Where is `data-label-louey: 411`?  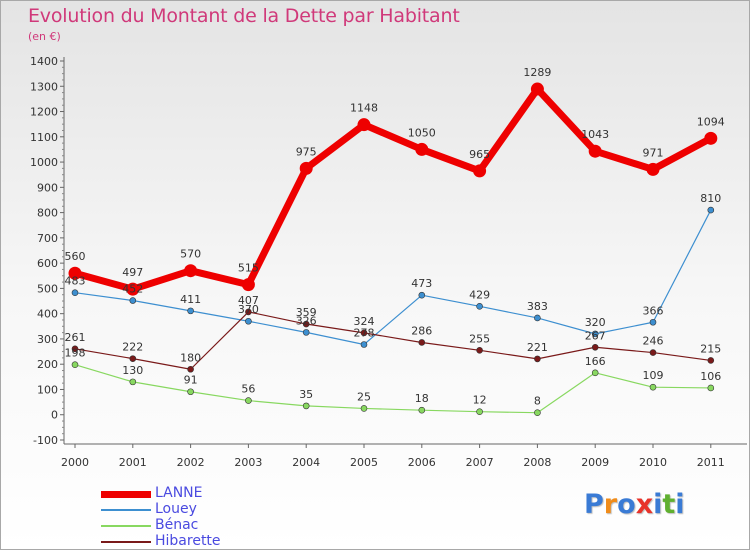 data-label-louey: 411 is located at coordinates (190, 299).